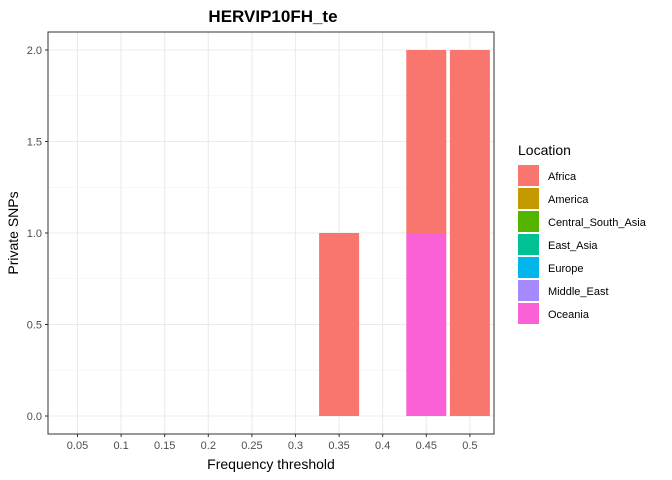  Describe the element at coordinates (164, 446) in the screenshot. I see `x-tick-label: 0.15` at that location.